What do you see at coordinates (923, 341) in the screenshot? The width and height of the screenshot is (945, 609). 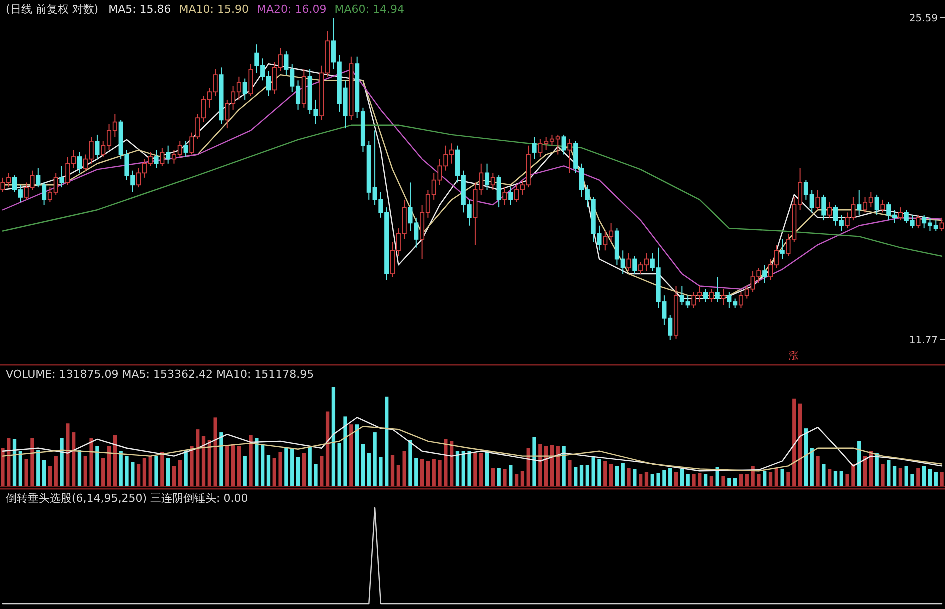 I see `y-tick-label: 11.77` at bounding box center [923, 341].